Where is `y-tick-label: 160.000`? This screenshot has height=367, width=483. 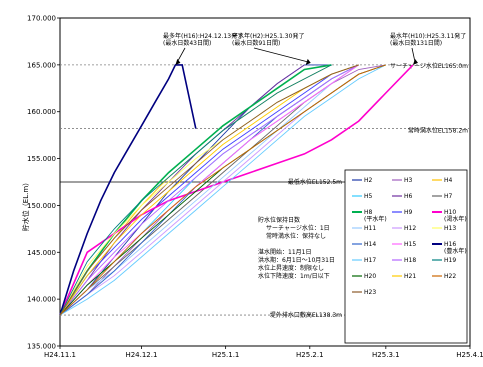 y-tick-label: 160.000 is located at coordinates (41, 112).